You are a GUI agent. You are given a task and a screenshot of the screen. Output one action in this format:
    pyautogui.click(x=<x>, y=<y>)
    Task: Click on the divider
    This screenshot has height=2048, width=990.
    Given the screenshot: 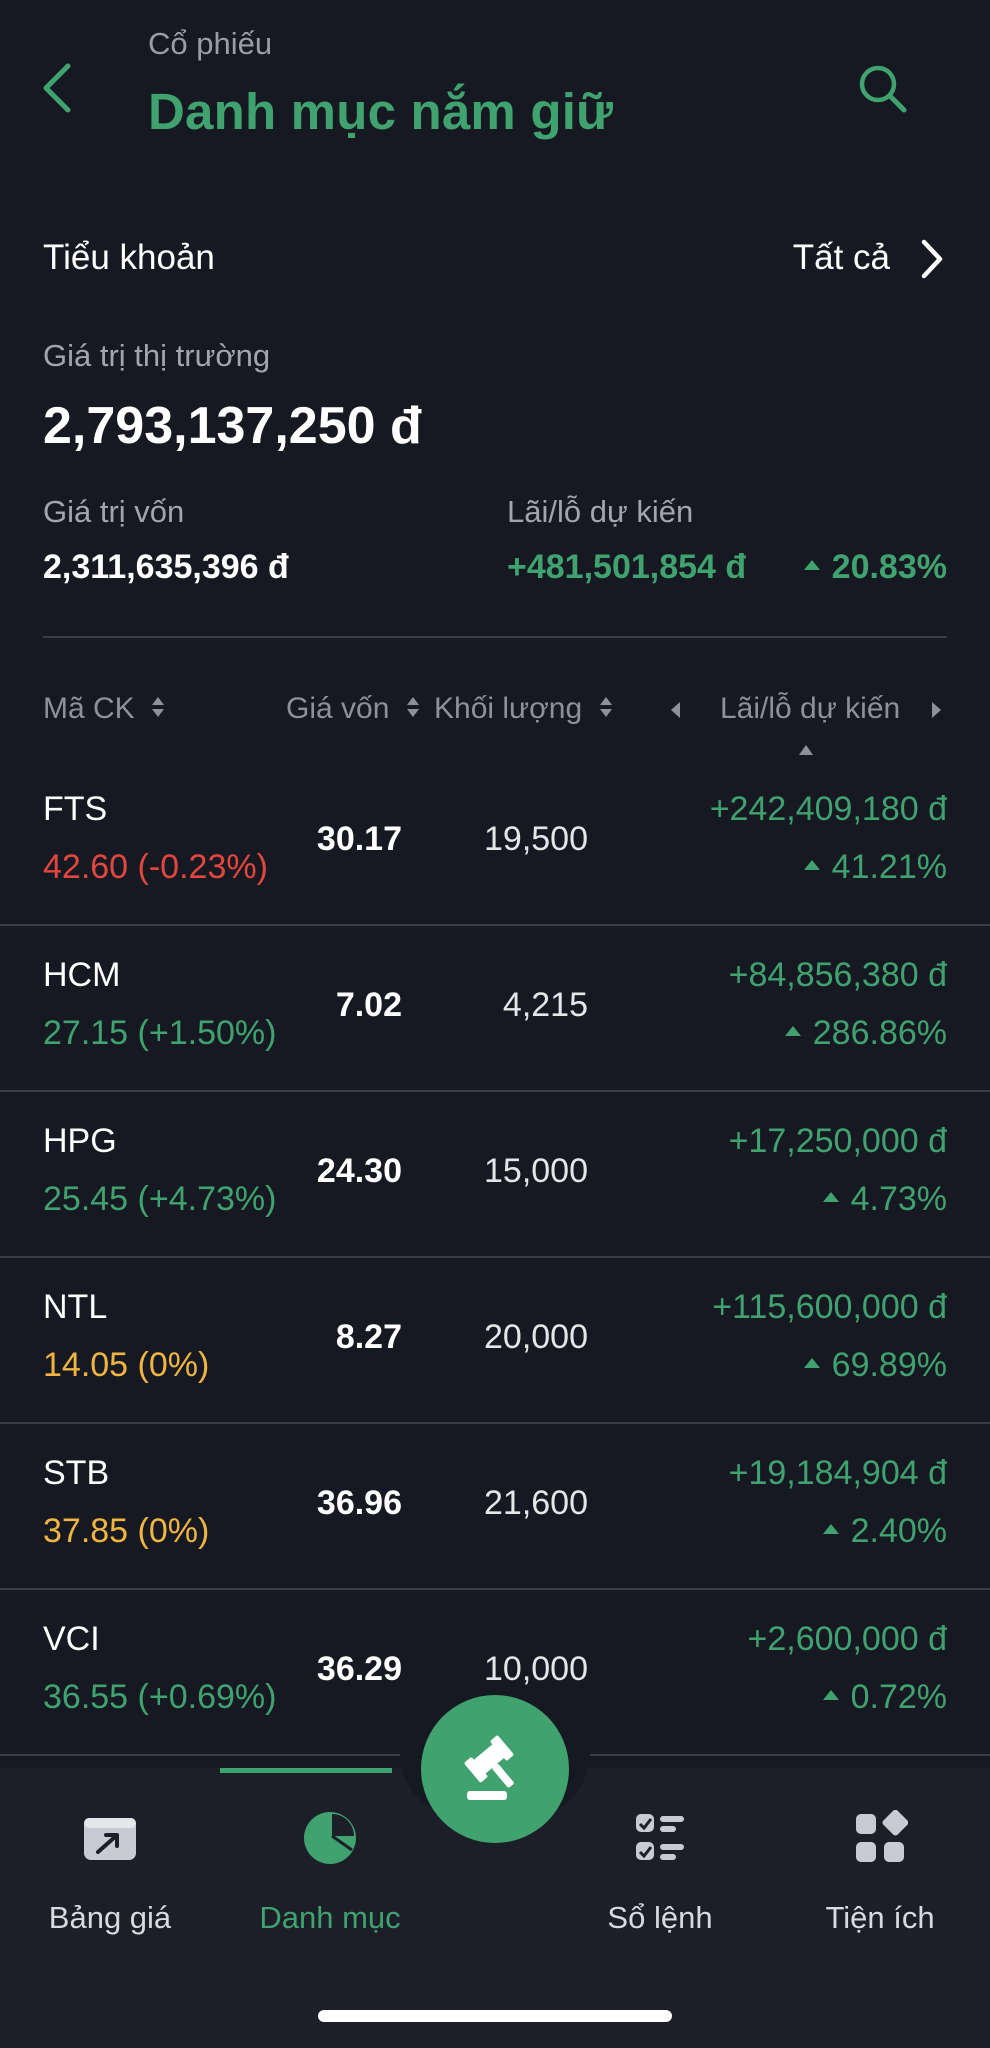 What is the action you would take?
    pyautogui.click(x=495, y=637)
    